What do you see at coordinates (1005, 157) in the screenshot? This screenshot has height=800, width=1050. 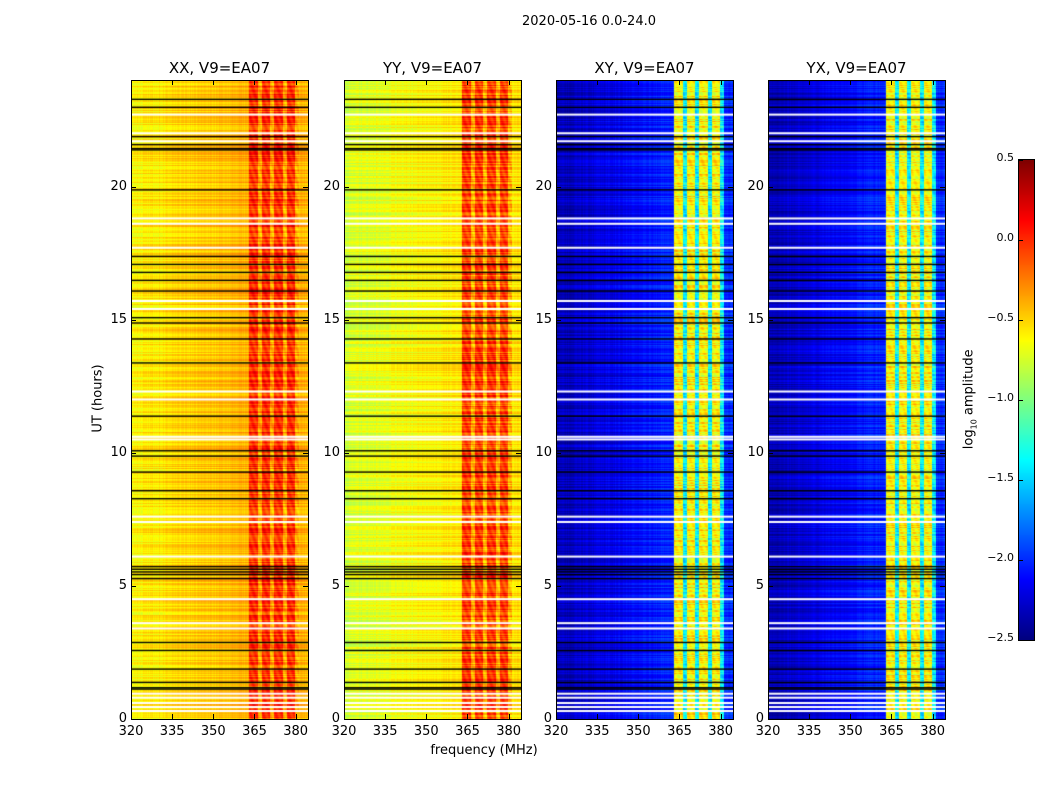 I see `colorbar-tick-label: 0.5` at bounding box center [1005, 157].